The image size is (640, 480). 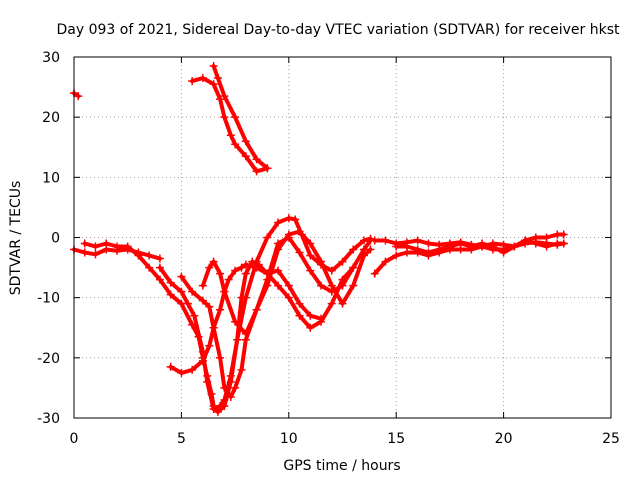 What do you see at coordinates (51, 118) in the screenshot?
I see `y-tick-label: 20` at bounding box center [51, 118].